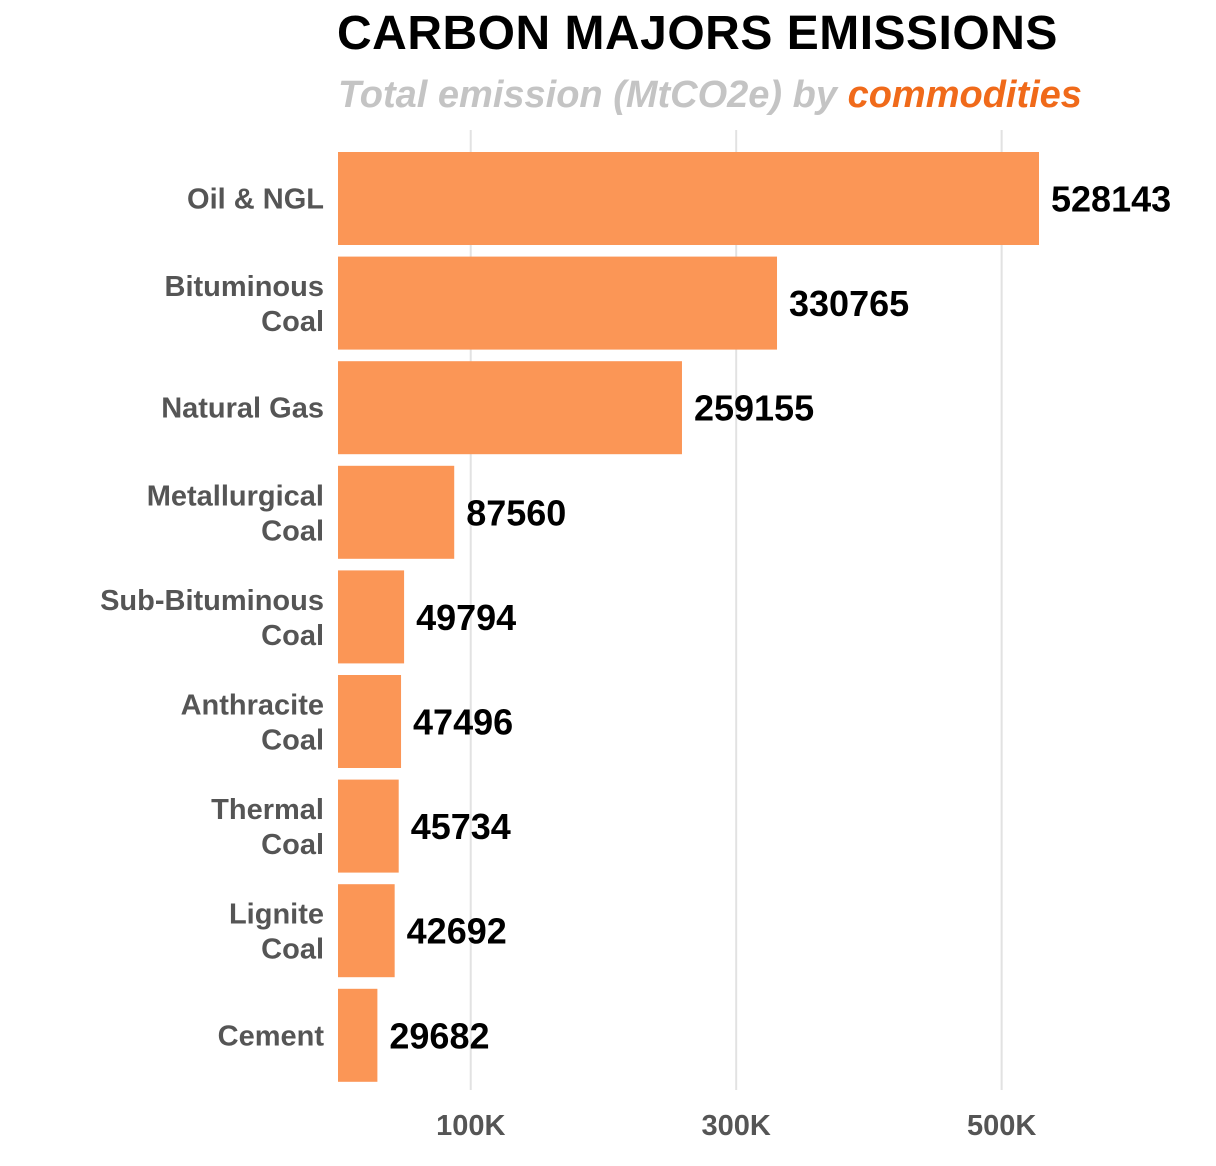 The width and height of the screenshot is (1216, 1166). Describe the element at coordinates (849, 303) in the screenshot. I see `value-label: 330765` at that location.